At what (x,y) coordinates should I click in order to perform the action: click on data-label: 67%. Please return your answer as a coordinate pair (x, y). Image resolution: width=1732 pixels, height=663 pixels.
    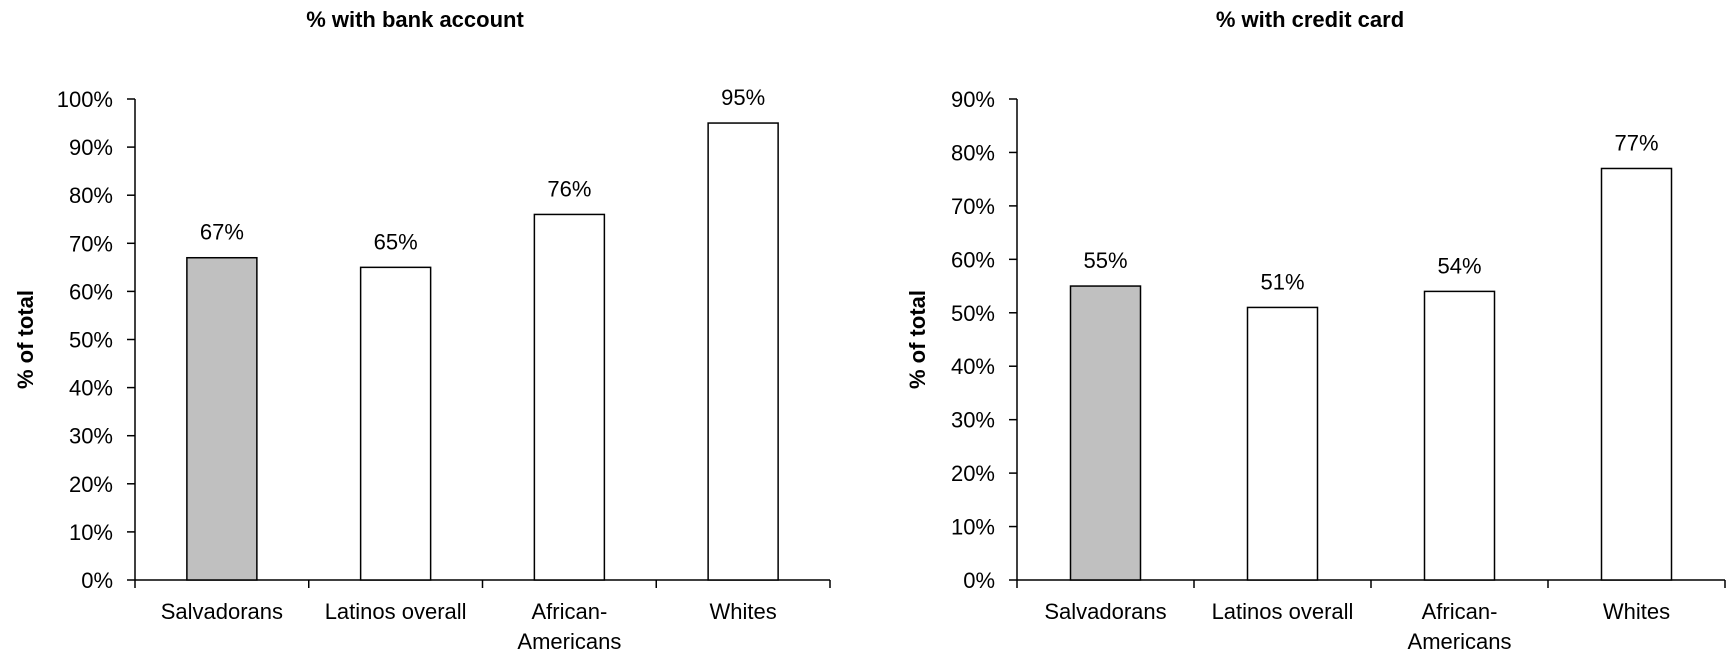
    Looking at the image, I should click on (222, 232).